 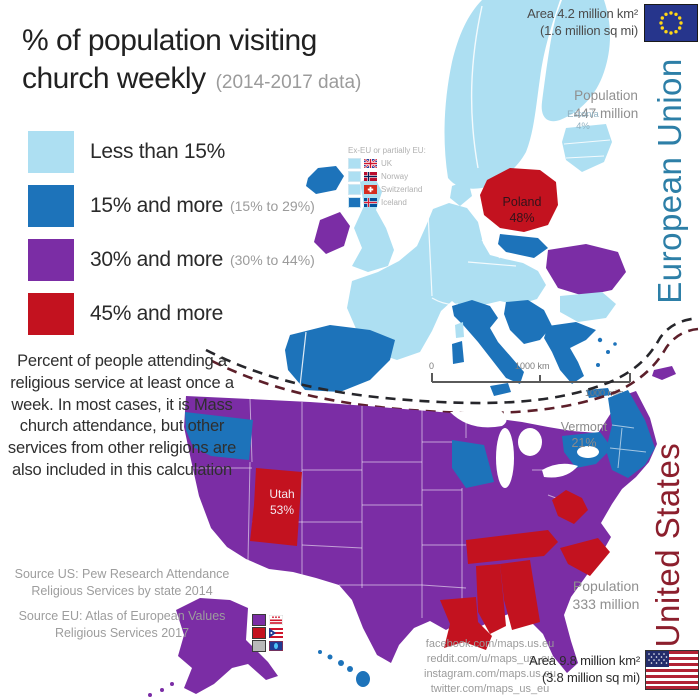 I want to click on legend-swatch-red, so click(x=51, y=314).